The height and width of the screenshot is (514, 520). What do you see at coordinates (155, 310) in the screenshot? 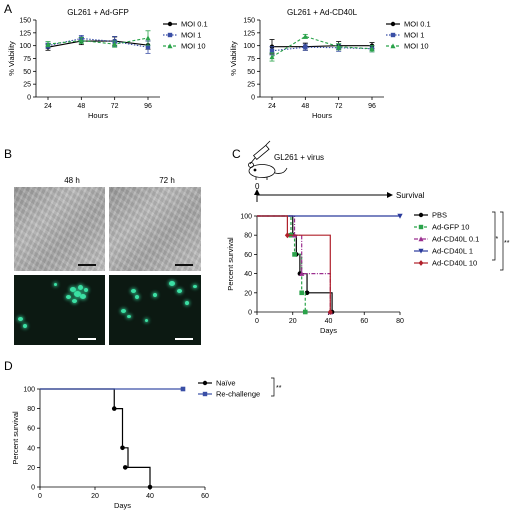
I see `fluorescence-image-72h` at bounding box center [155, 310].